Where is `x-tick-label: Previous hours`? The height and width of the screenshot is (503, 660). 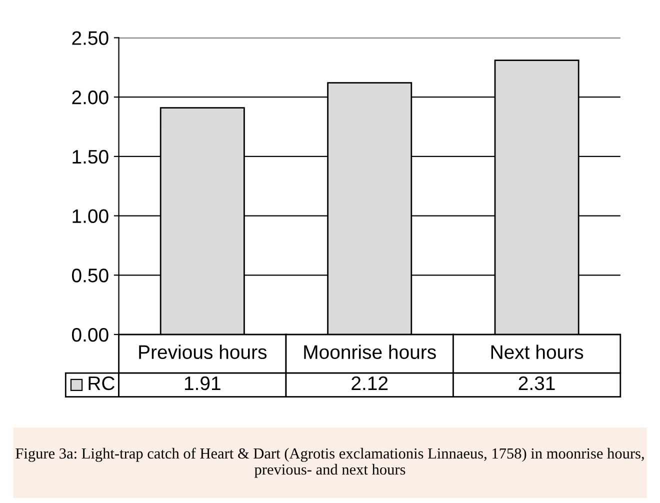 x-tick-label: Previous hours is located at coordinates (203, 352).